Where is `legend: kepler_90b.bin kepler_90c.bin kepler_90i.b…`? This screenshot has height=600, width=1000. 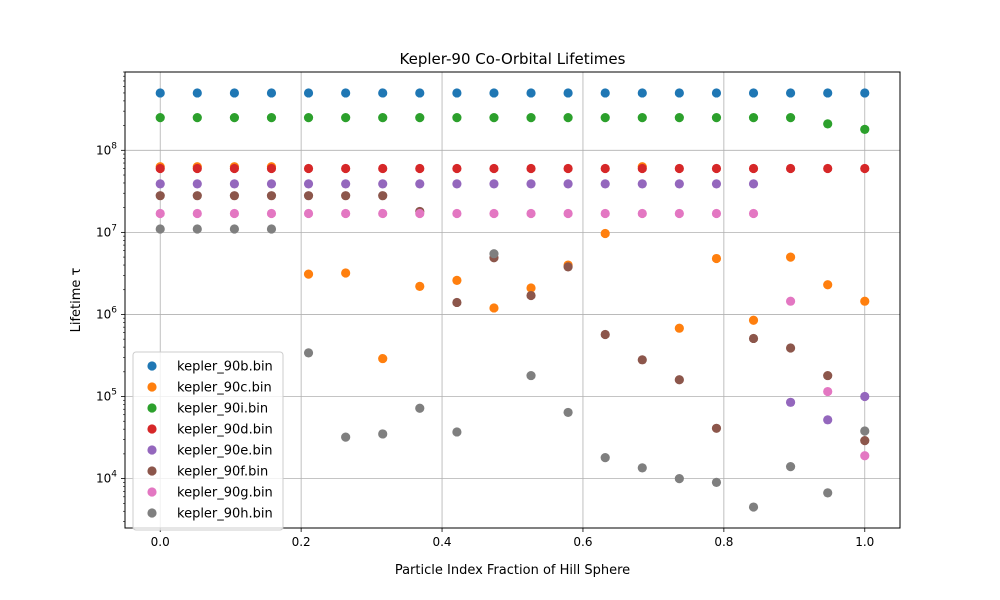
legend: kepler_90b.bin kepler_90c.bin kepler_90i.b… is located at coordinates (208, 441).